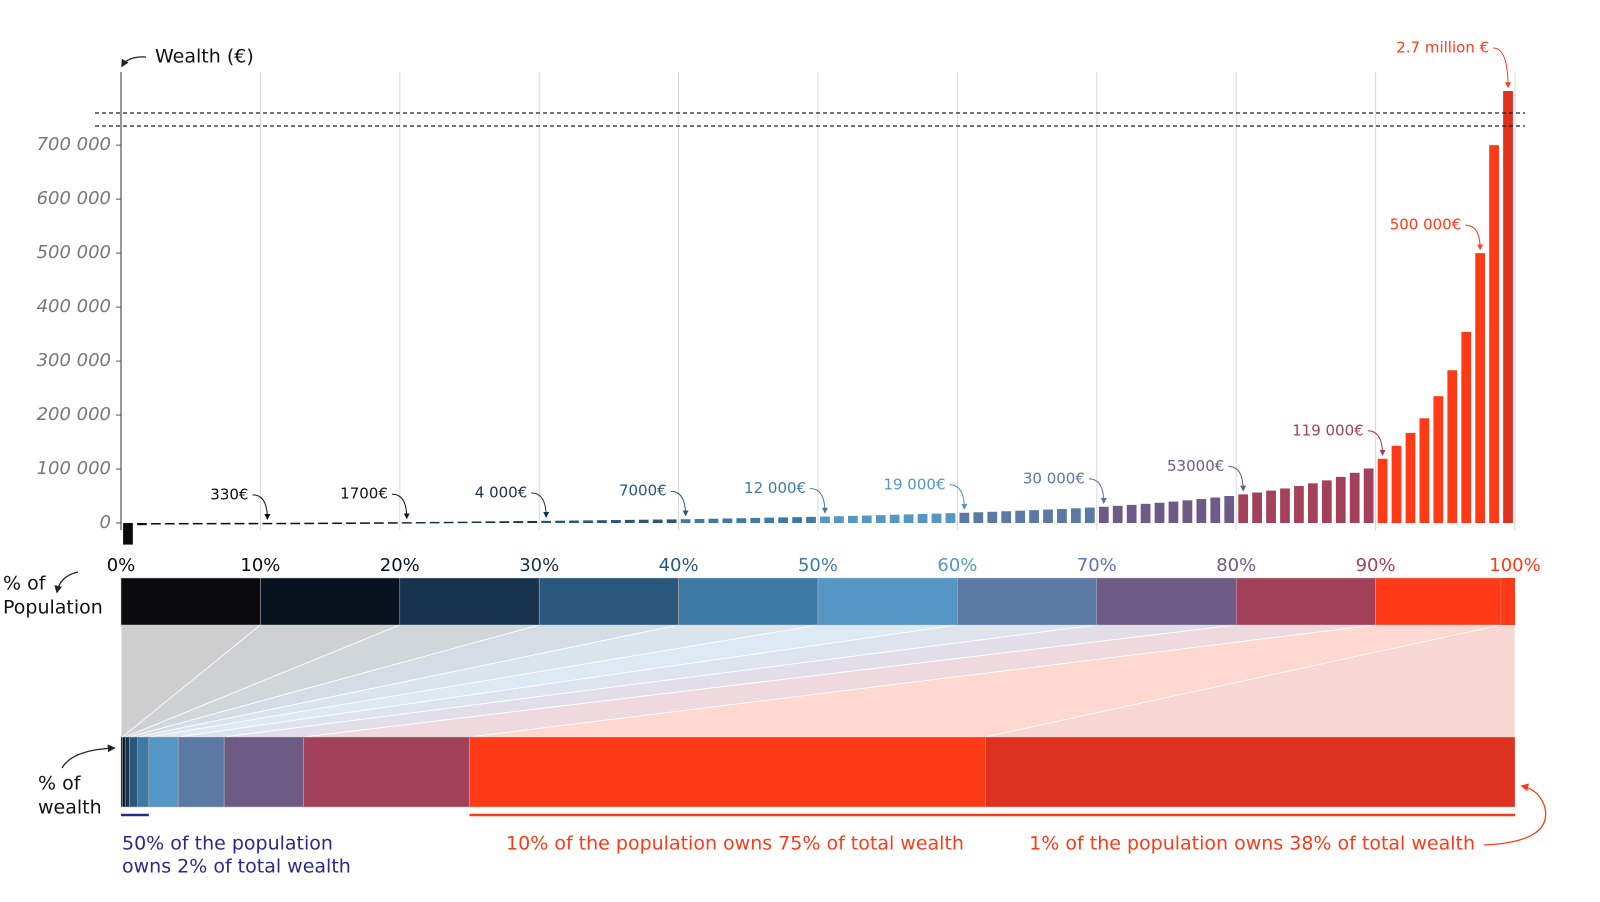 This screenshot has width=1600, height=902. Describe the element at coordinates (1515, 814) in the screenshot. I see `note-arrow` at that location.